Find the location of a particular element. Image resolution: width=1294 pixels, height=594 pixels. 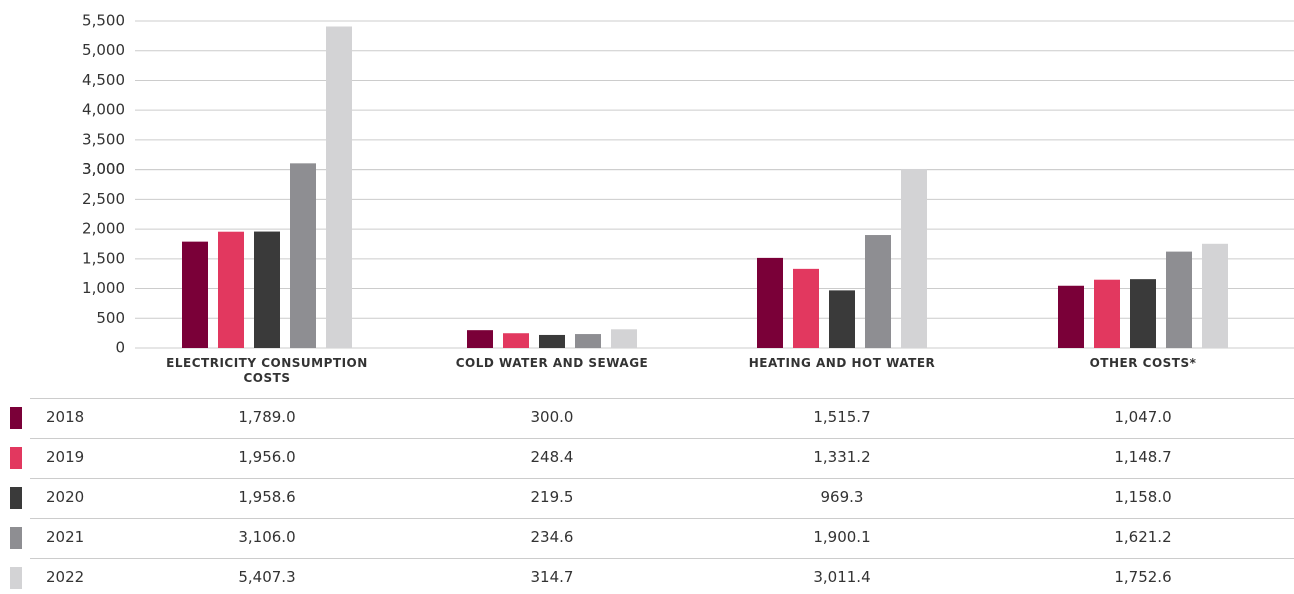

legend-label: 2021 is located at coordinates (65, 537).